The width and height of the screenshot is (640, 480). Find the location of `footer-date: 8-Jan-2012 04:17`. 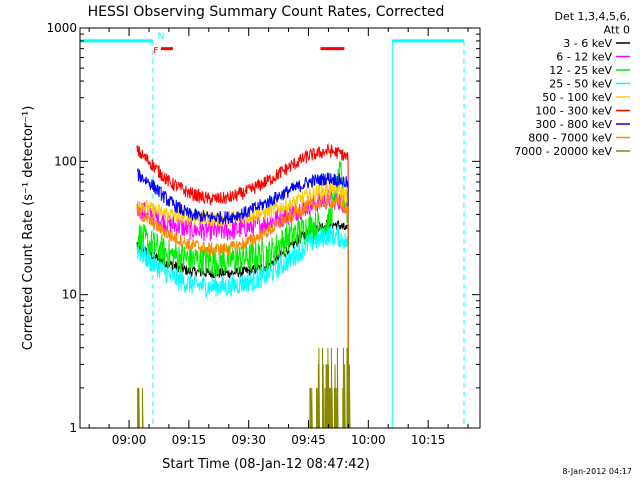

footer-date: 8-Jan-2012 04:17 is located at coordinates (597, 471).